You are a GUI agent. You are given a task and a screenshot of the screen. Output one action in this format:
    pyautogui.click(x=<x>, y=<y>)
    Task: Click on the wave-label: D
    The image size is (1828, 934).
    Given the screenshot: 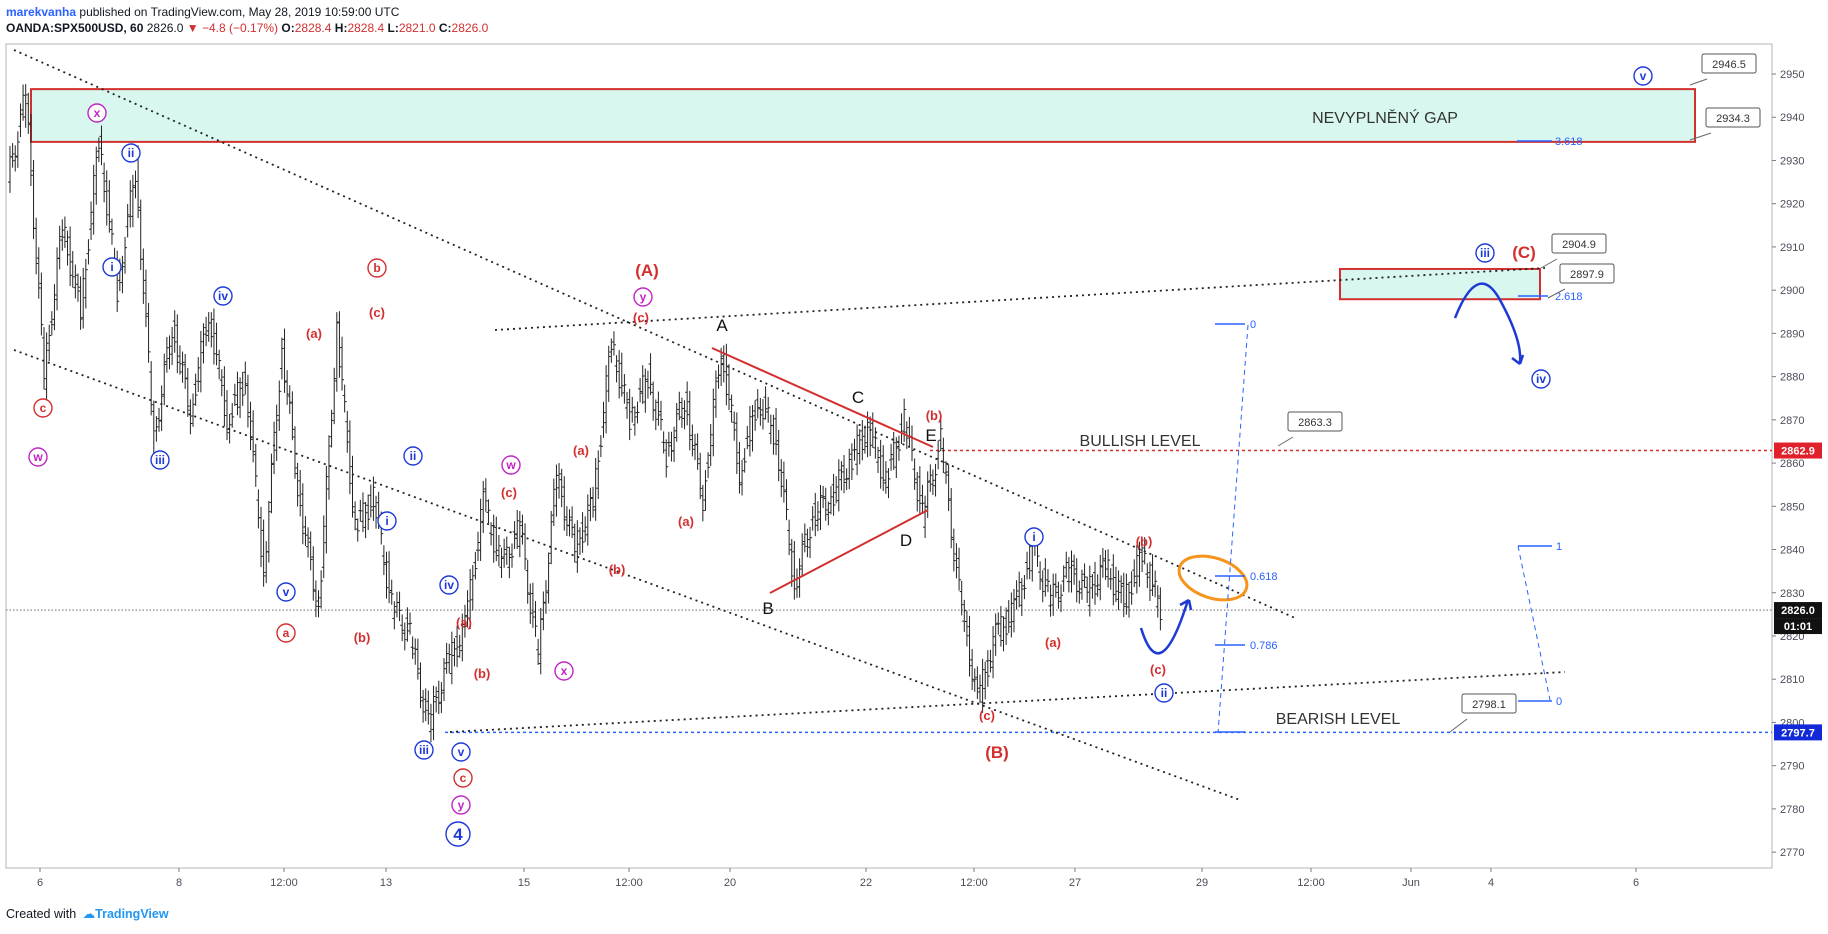 What is the action you would take?
    pyautogui.click(x=906, y=540)
    